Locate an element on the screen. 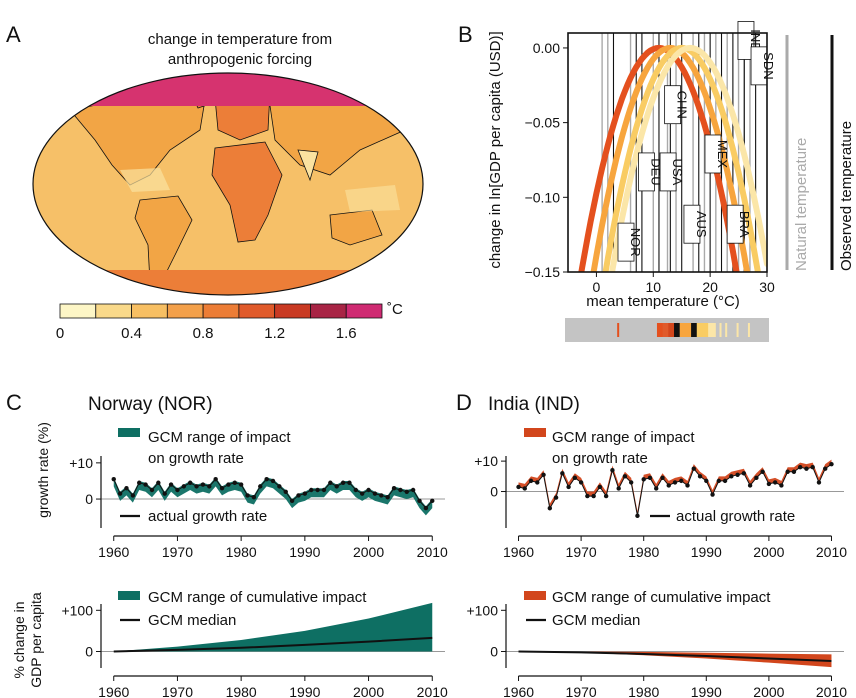  ytick-label: 0 is located at coordinates (494, 492).